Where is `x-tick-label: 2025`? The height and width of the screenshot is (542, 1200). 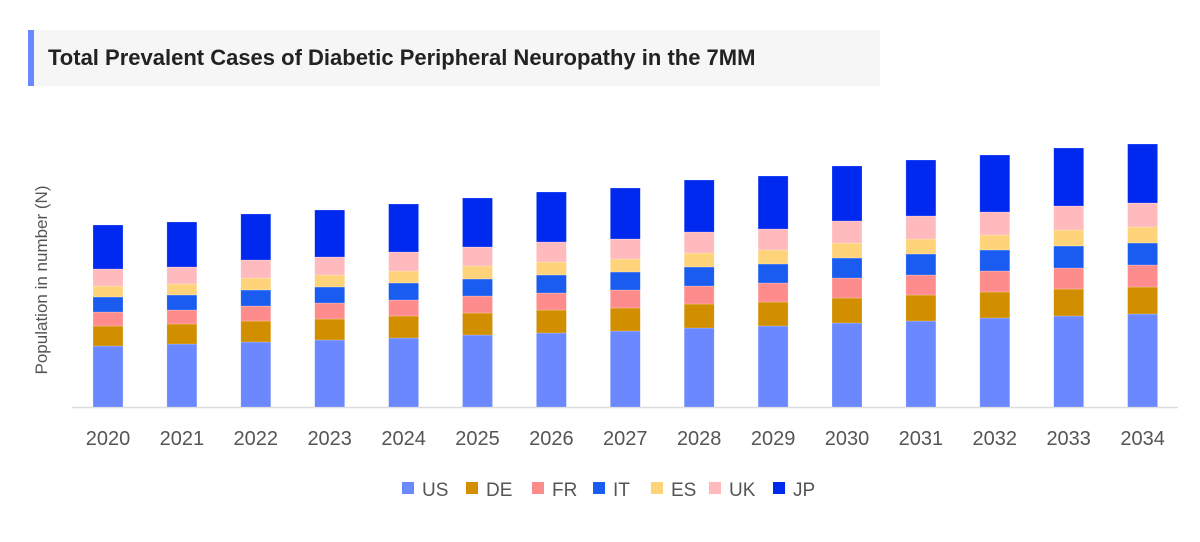 x-tick-label: 2025 is located at coordinates (477, 439).